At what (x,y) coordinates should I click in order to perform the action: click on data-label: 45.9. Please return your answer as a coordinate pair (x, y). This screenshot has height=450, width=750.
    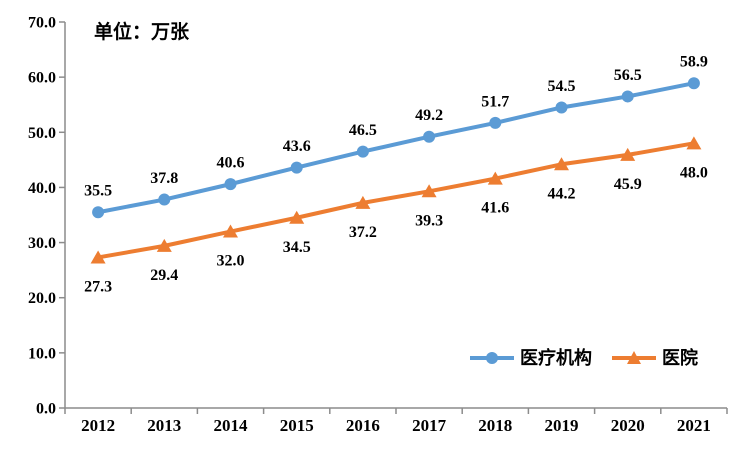
    Looking at the image, I should click on (628, 184).